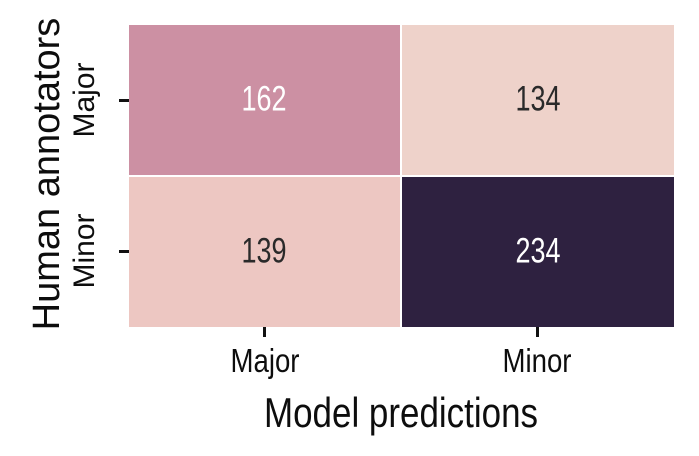 The width and height of the screenshot is (699, 456). Describe the element at coordinates (265, 361) in the screenshot. I see `x-tick-label-major: Major` at that location.